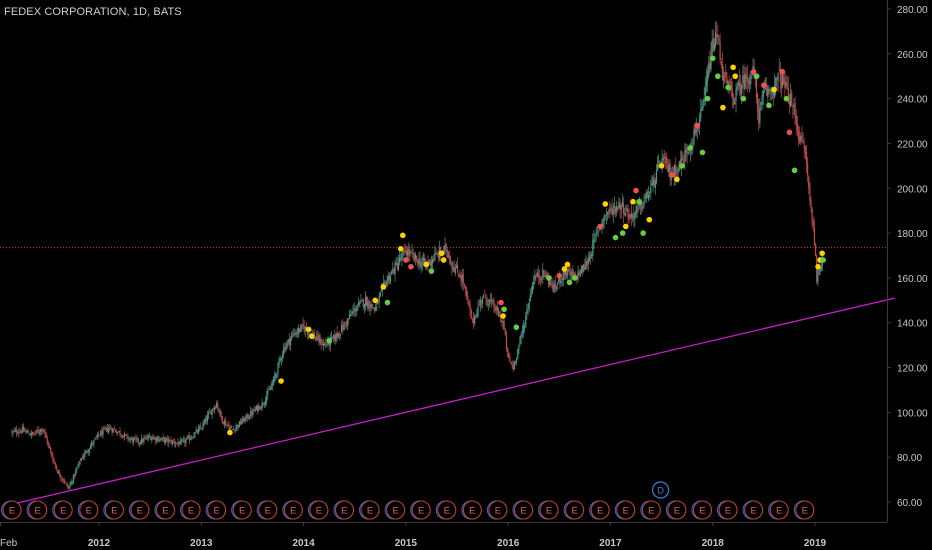  Describe the element at coordinates (912, 100) in the screenshot. I see `y-tick-label: 240.00` at that location.